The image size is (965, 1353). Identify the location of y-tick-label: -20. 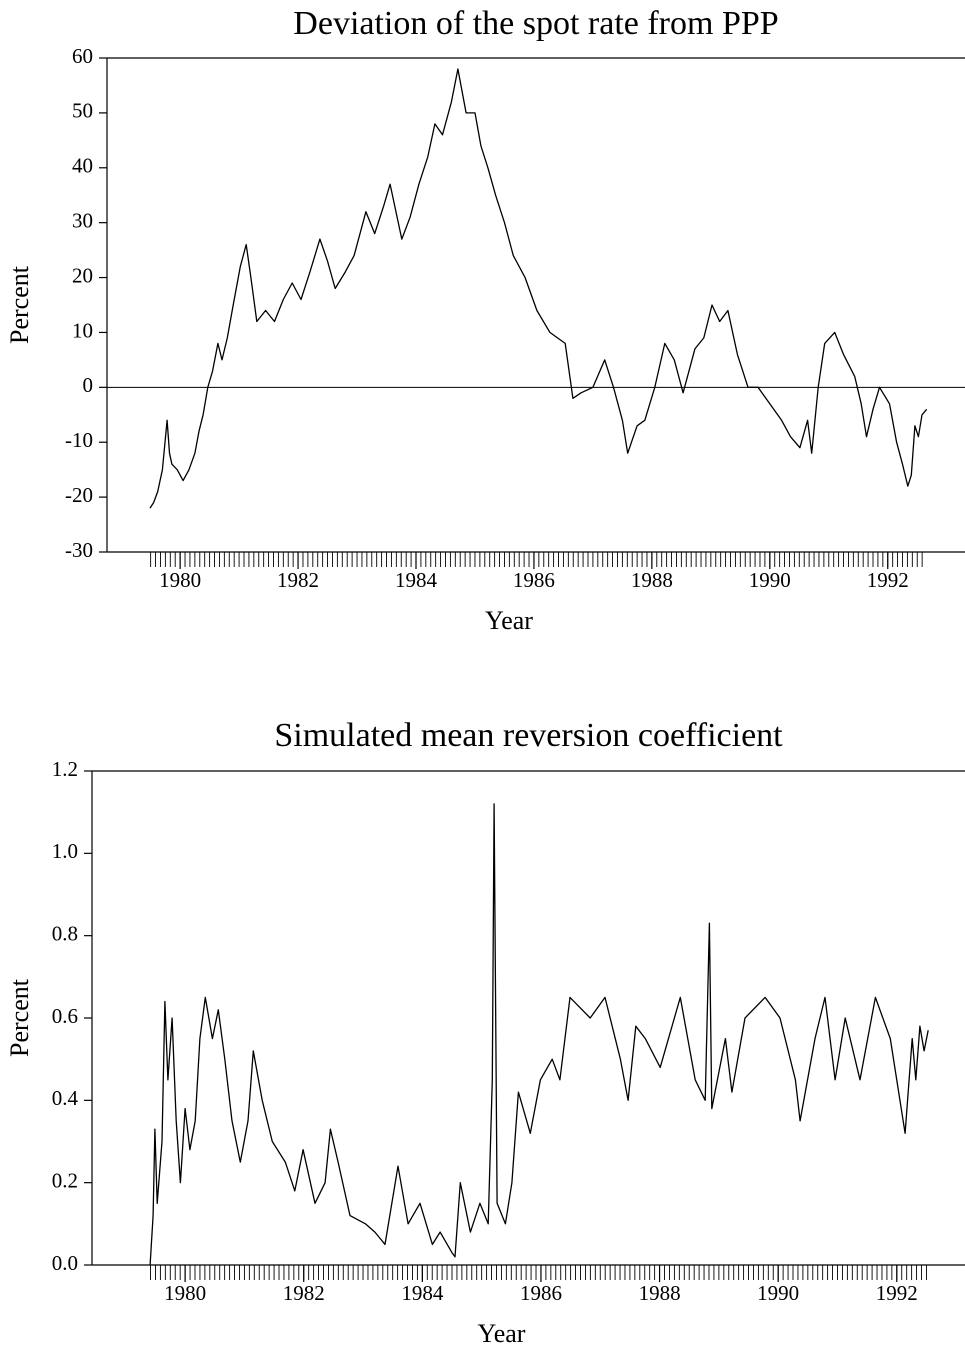
(79, 495).